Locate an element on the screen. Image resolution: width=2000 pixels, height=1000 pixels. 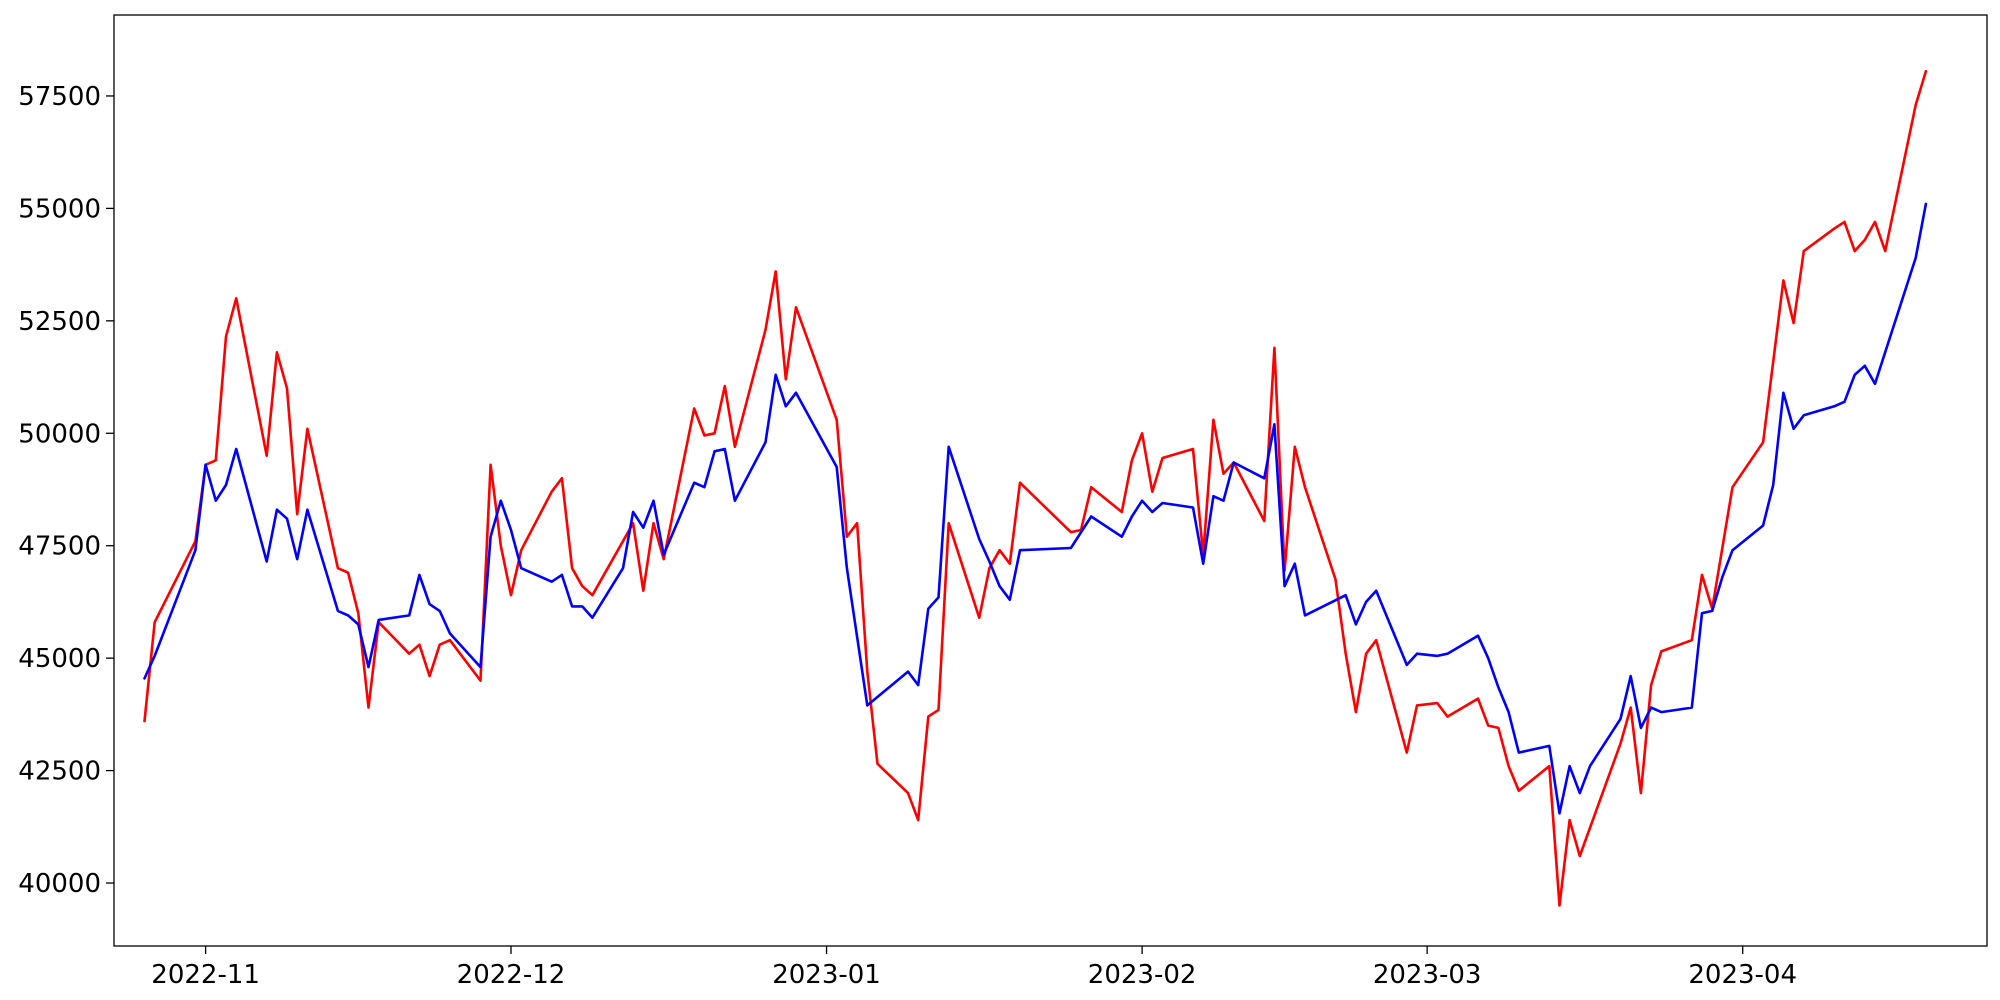
y-axis: 40000 42500 45000 47500 50000 52500 55000 57500 is located at coordinates (66, 490).